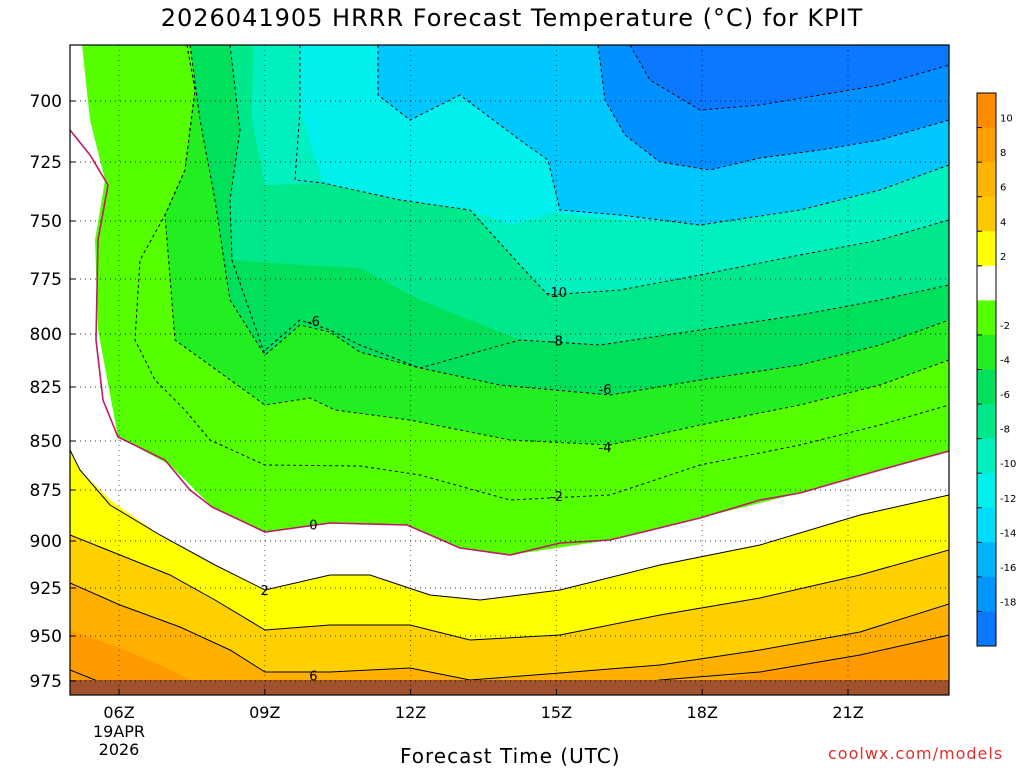 This screenshot has width=1024, height=768. Describe the element at coordinates (556, 497) in the screenshot. I see `contour-label-5: -2` at that location.